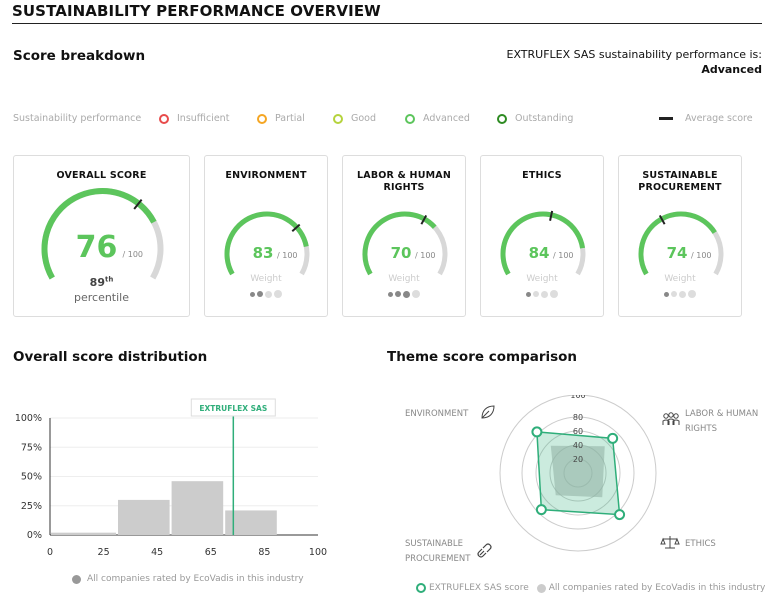 This screenshot has height=604, width=773. Describe the element at coordinates (196, 11) in the screenshot. I see `page-title: SUSTAINABILITY PERFORMANCE OVERVIEW` at that location.